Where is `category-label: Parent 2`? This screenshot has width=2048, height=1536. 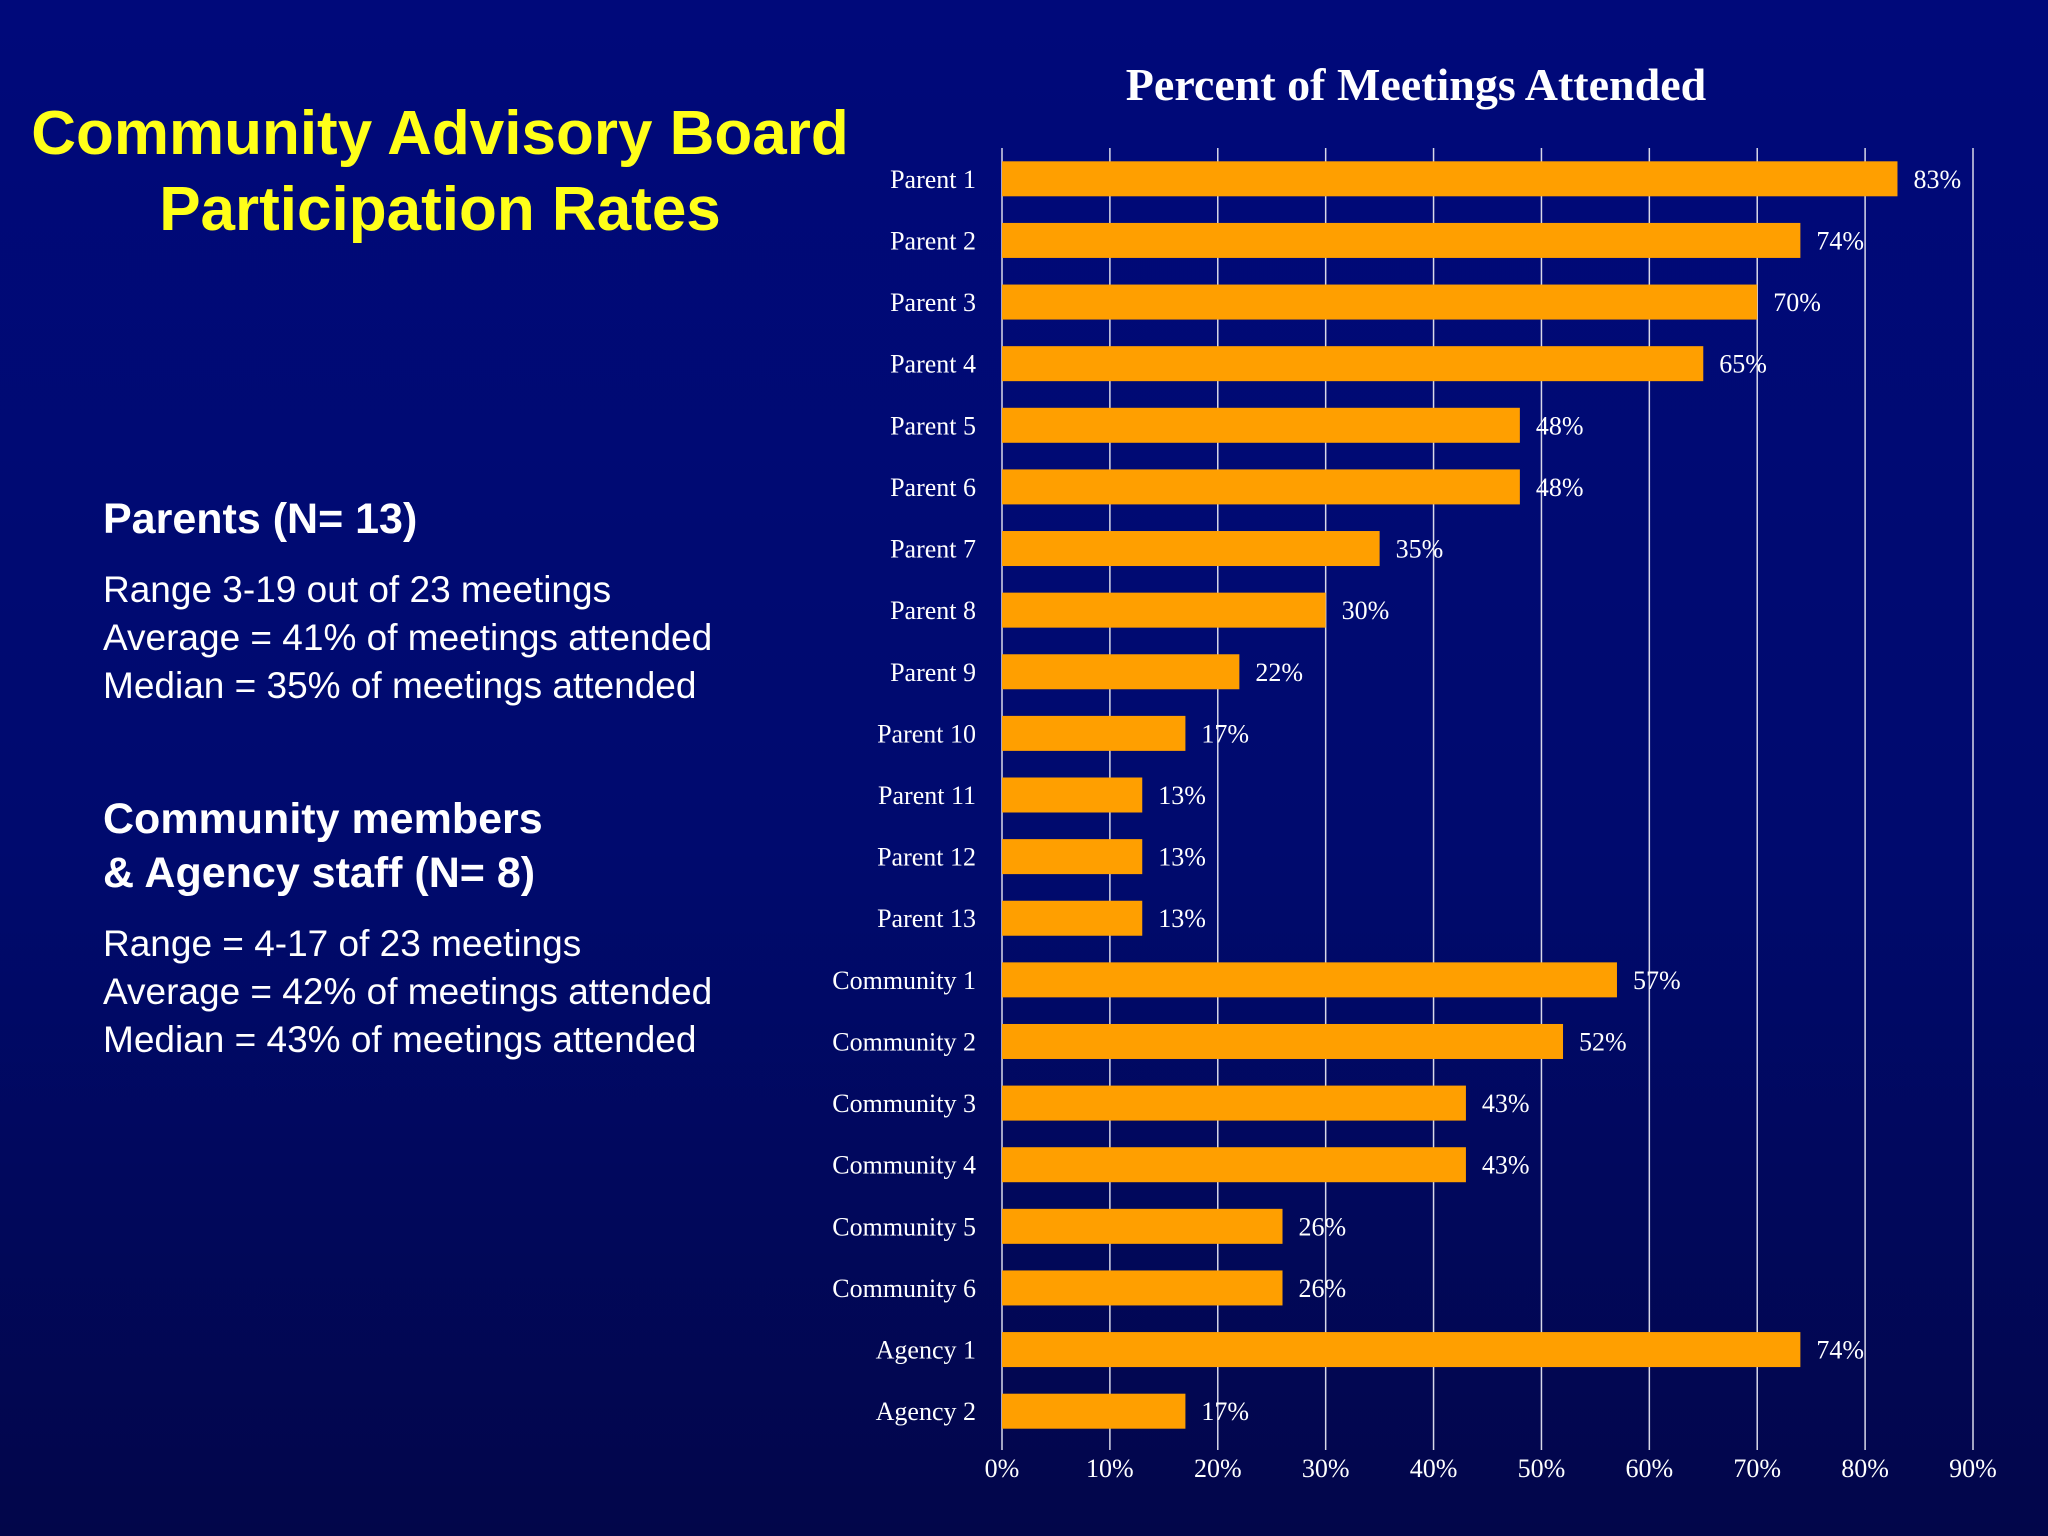
category-label: Parent 2 is located at coordinates (933, 240).